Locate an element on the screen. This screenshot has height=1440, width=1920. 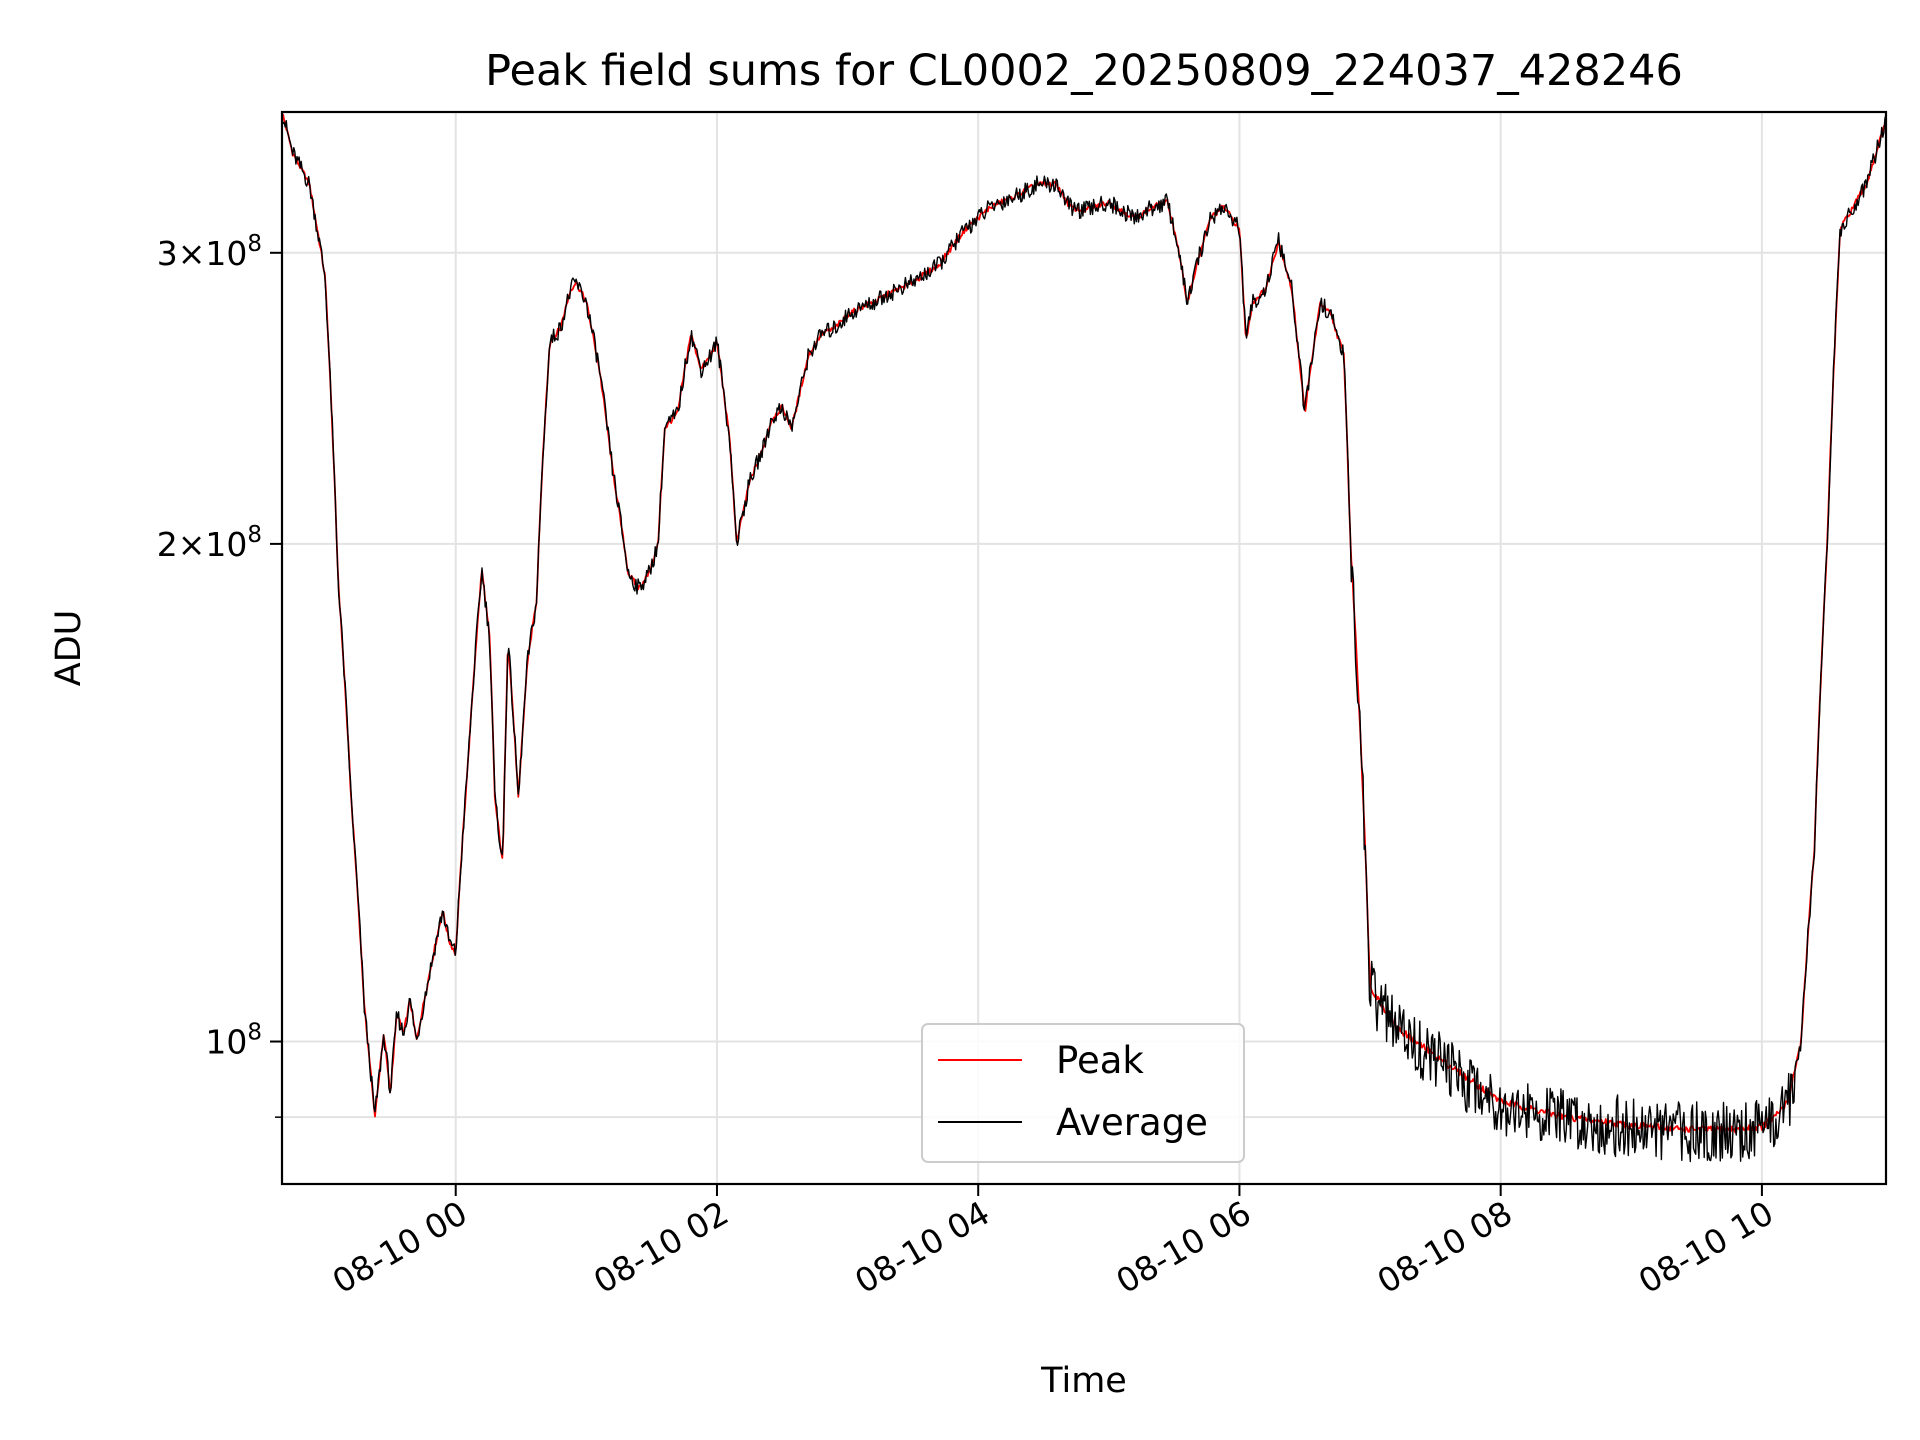
legend: Peak Average is located at coordinates (1083, 1093).